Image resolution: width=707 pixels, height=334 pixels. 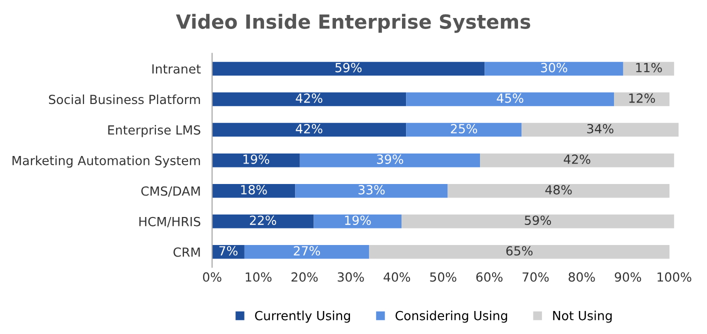 I want to click on x-tick-label: 20%, so click(x=305, y=277).